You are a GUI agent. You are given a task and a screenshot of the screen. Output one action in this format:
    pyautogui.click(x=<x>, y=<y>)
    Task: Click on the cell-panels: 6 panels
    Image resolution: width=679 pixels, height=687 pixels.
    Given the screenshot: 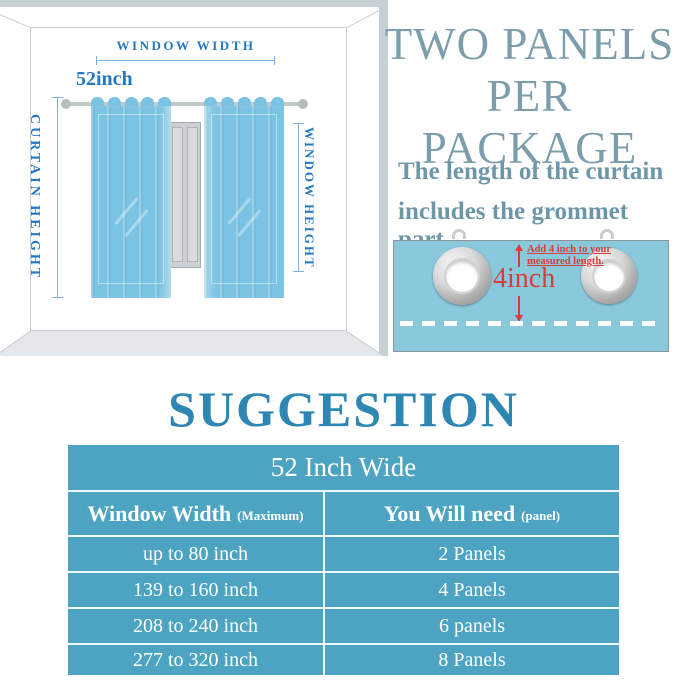 What is the action you would take?
    pyautogui.click(x=471, y=626)
    